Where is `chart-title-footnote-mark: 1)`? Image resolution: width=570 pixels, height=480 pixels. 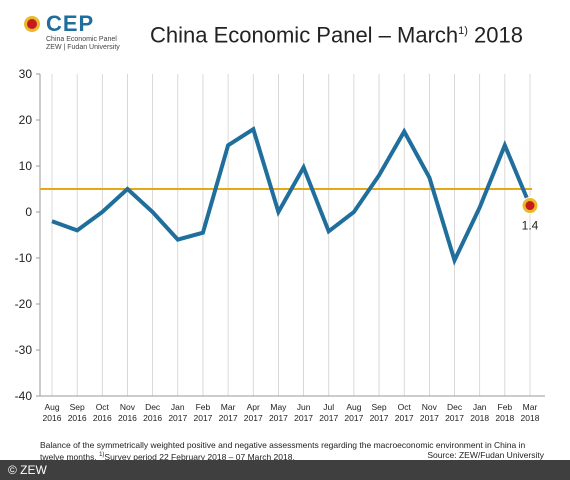 chart-title-footnote-mark: 1) is located at coordinates (463, 31).